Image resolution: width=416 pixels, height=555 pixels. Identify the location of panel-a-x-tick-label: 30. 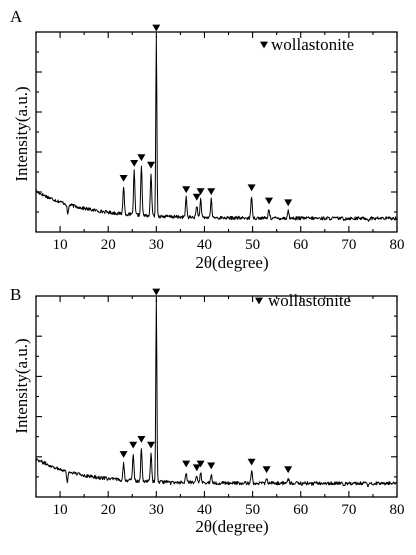
(156, 245).